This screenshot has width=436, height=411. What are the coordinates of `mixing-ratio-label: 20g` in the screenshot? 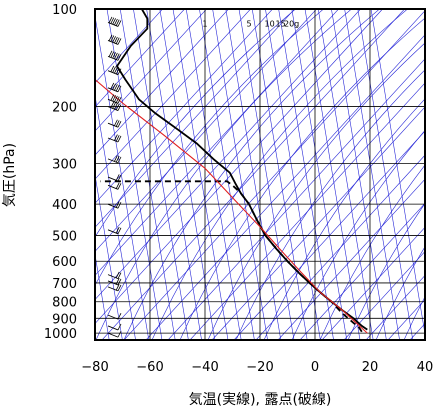 It's located at (291, 24).